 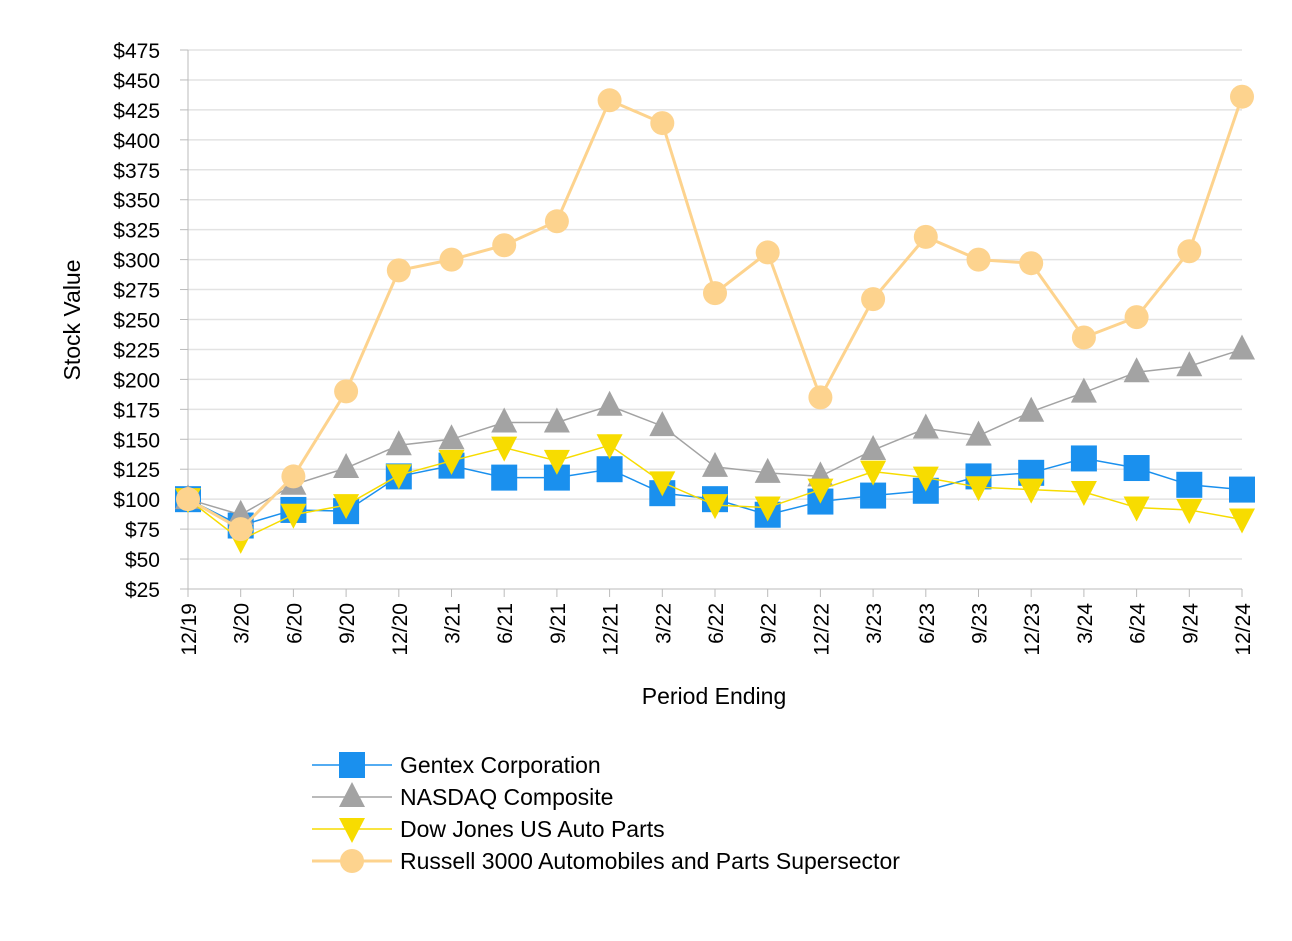 What do you see at coordinates (142, 560) in the screenshot?
I see `y-tick-label: $50` at bounding box center [142, 560].